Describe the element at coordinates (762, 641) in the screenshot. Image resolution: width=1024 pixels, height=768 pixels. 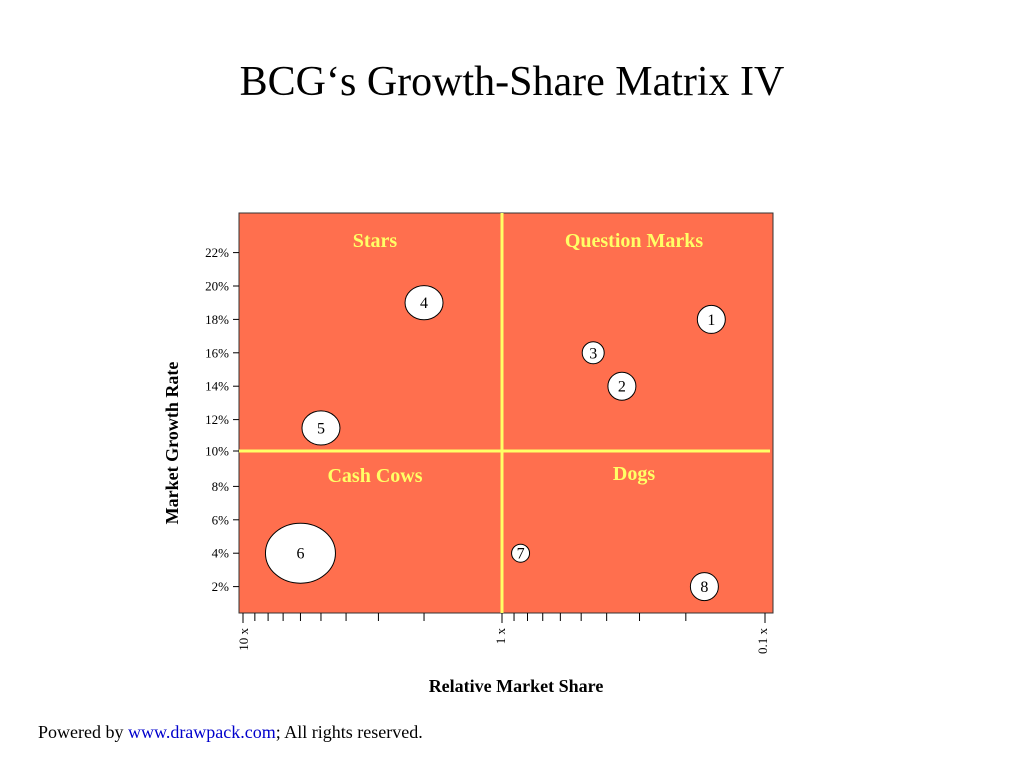
I see `x-label-0-1x: 0.1 x` at that location.